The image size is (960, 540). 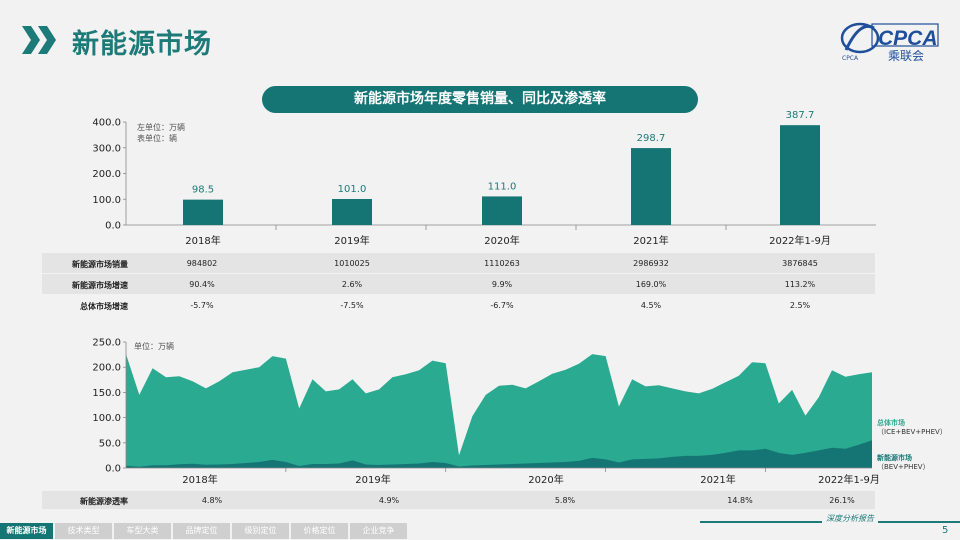 What do you see at coordinates (894, 458) in the screenshot?
I see `legend-name: 新能源市场` at bounding box center [894, 458].